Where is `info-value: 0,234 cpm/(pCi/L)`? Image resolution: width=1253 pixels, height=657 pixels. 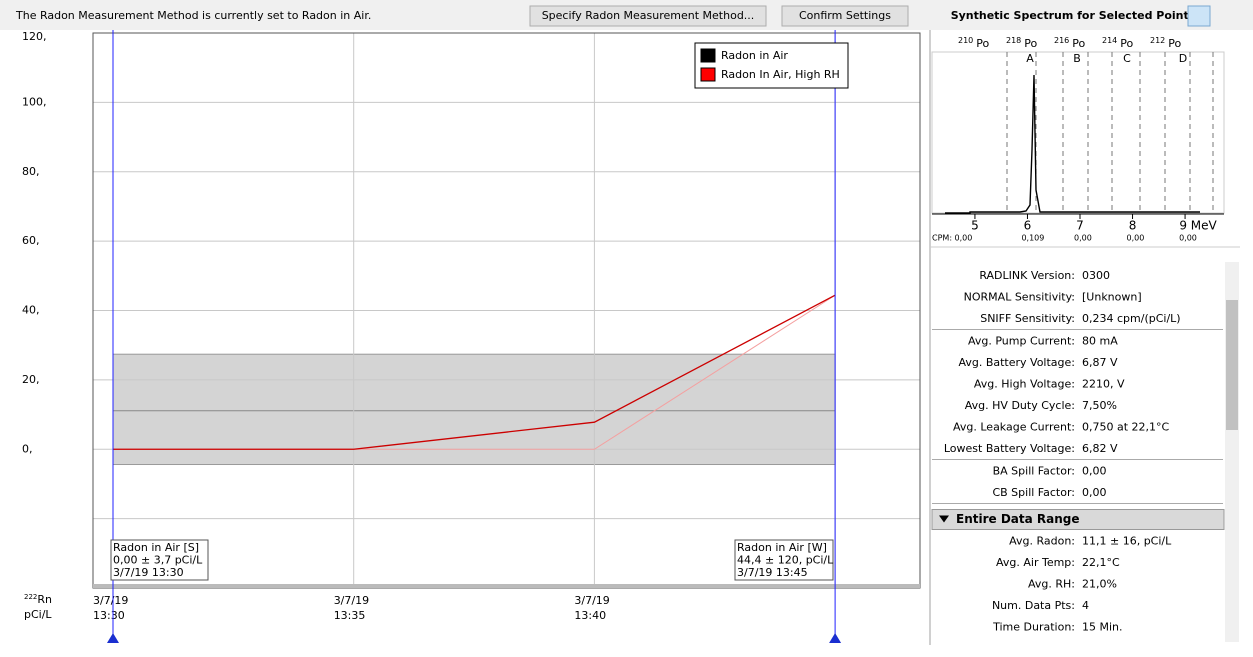 info-value: 0,234 cpm/(pCi/L) is located at coordinates (1131, 318).